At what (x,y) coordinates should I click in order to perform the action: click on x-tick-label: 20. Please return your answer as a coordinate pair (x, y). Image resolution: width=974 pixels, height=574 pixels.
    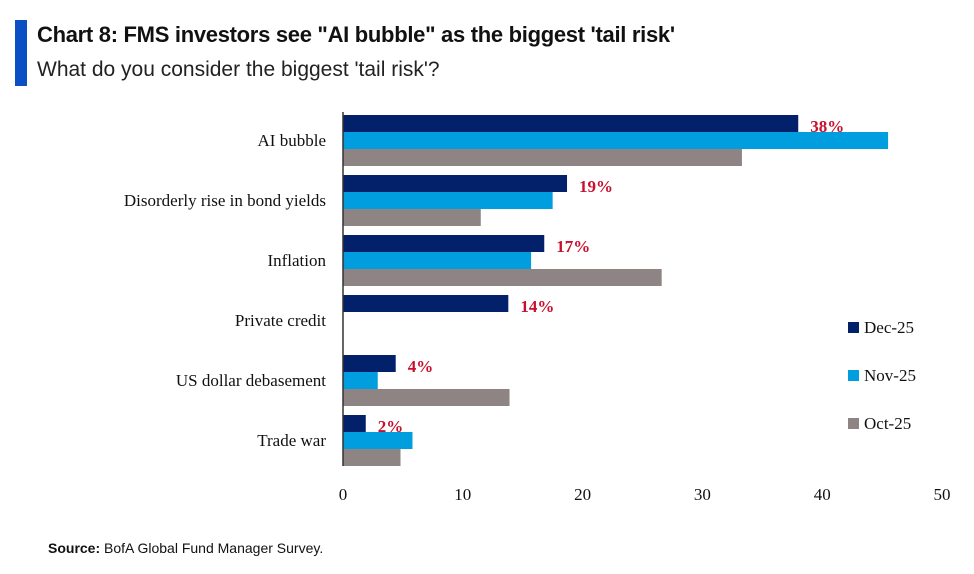
    Looking at the image, I should click on (582, 494).